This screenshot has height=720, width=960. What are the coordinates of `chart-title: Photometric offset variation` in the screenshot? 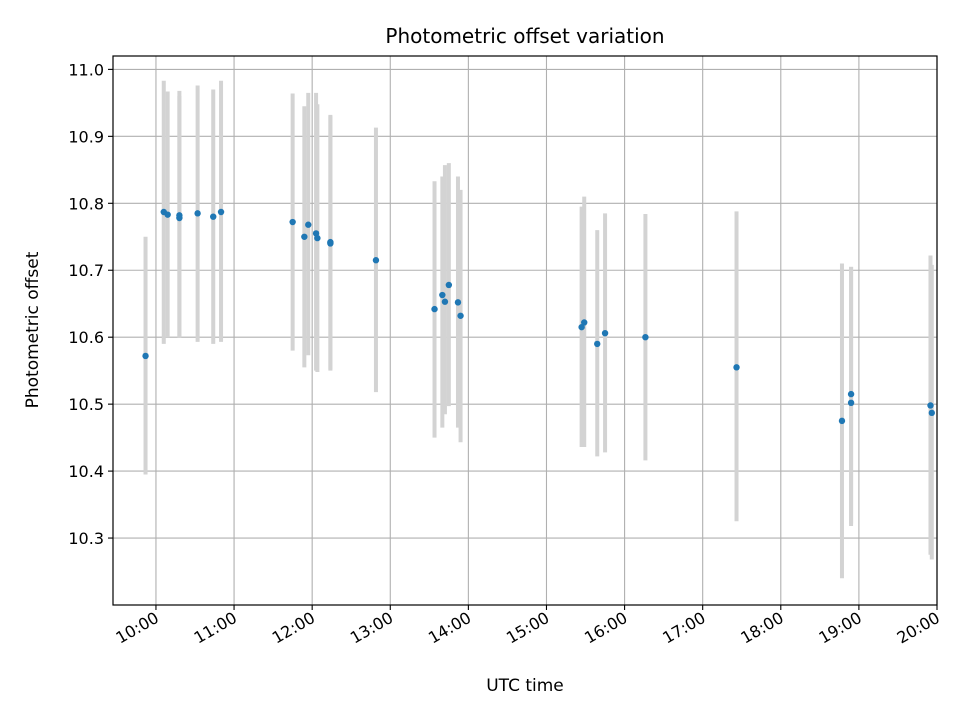 It's located at (524, 36).